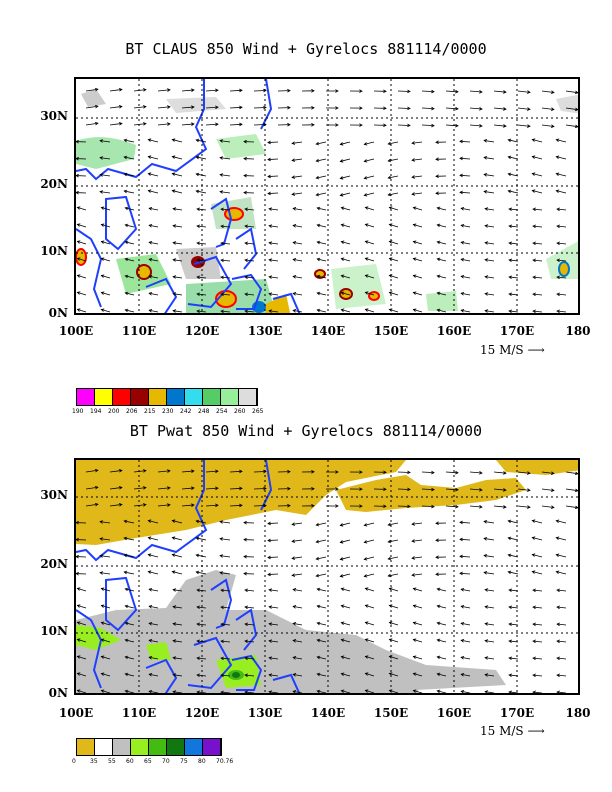  I want to click on wind-scale-label: 15 M/S ⟶, so click(512, 350).